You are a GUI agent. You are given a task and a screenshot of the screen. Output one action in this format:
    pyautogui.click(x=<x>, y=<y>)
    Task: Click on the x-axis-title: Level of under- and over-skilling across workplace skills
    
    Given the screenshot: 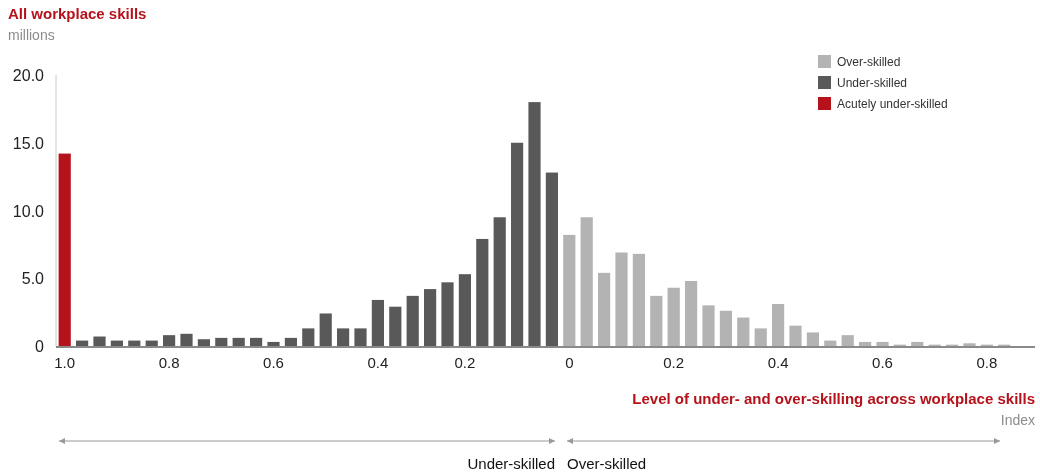 What is the action you would take?
    pyautogui.click(x=833, y=398)
    